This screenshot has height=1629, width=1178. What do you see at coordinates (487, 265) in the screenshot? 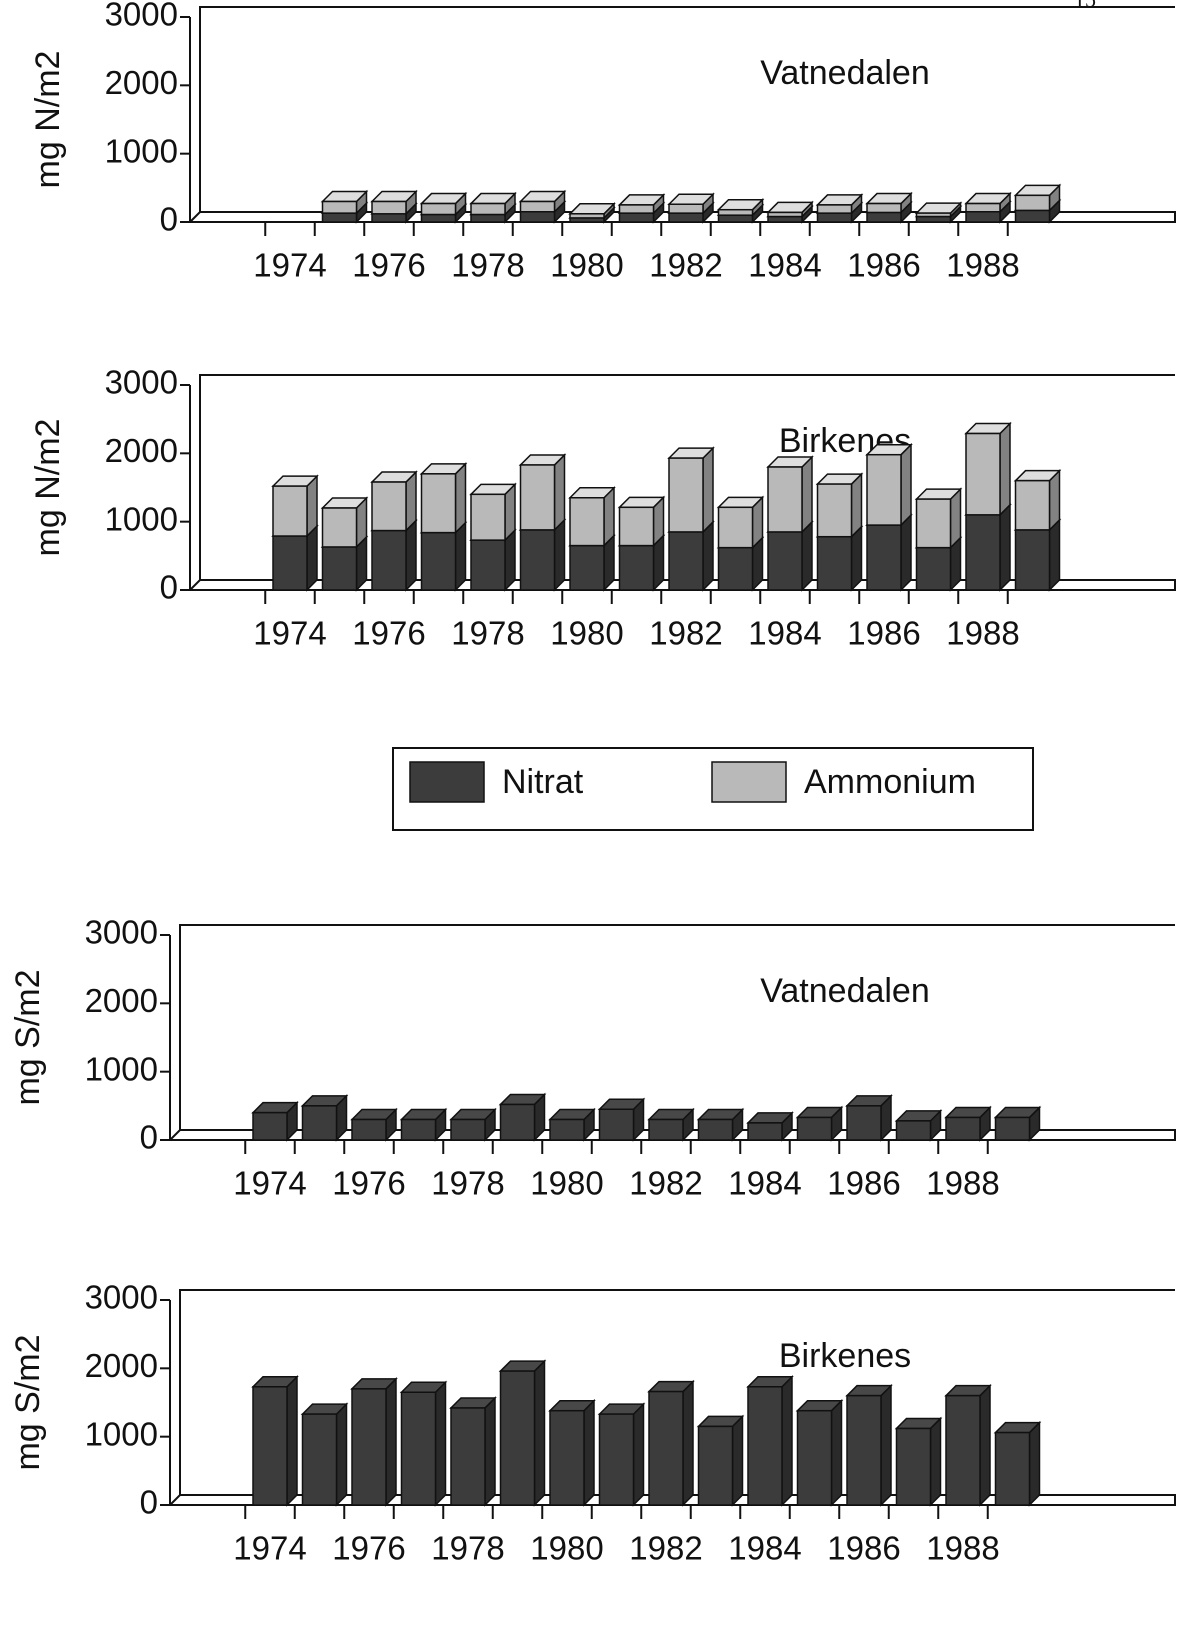
I see `x-tick-label: 1978` at bounding box center [487, 265].